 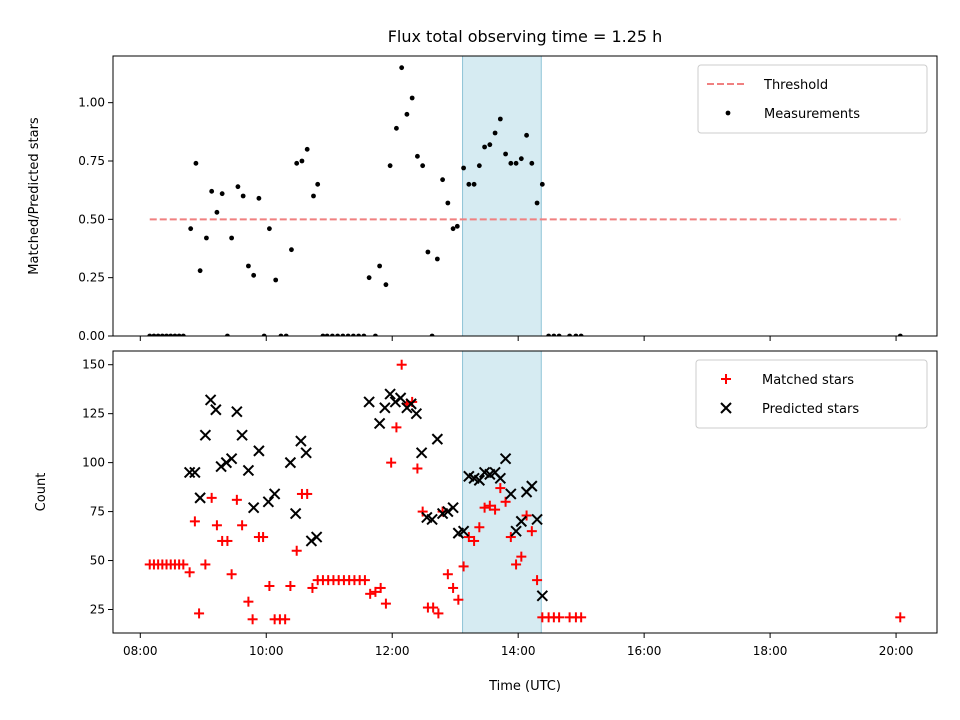 What do you see at coordinates (97, 610) in the screenshot?
I see `y-tick-label: 25` at bounding box center [97, 610].